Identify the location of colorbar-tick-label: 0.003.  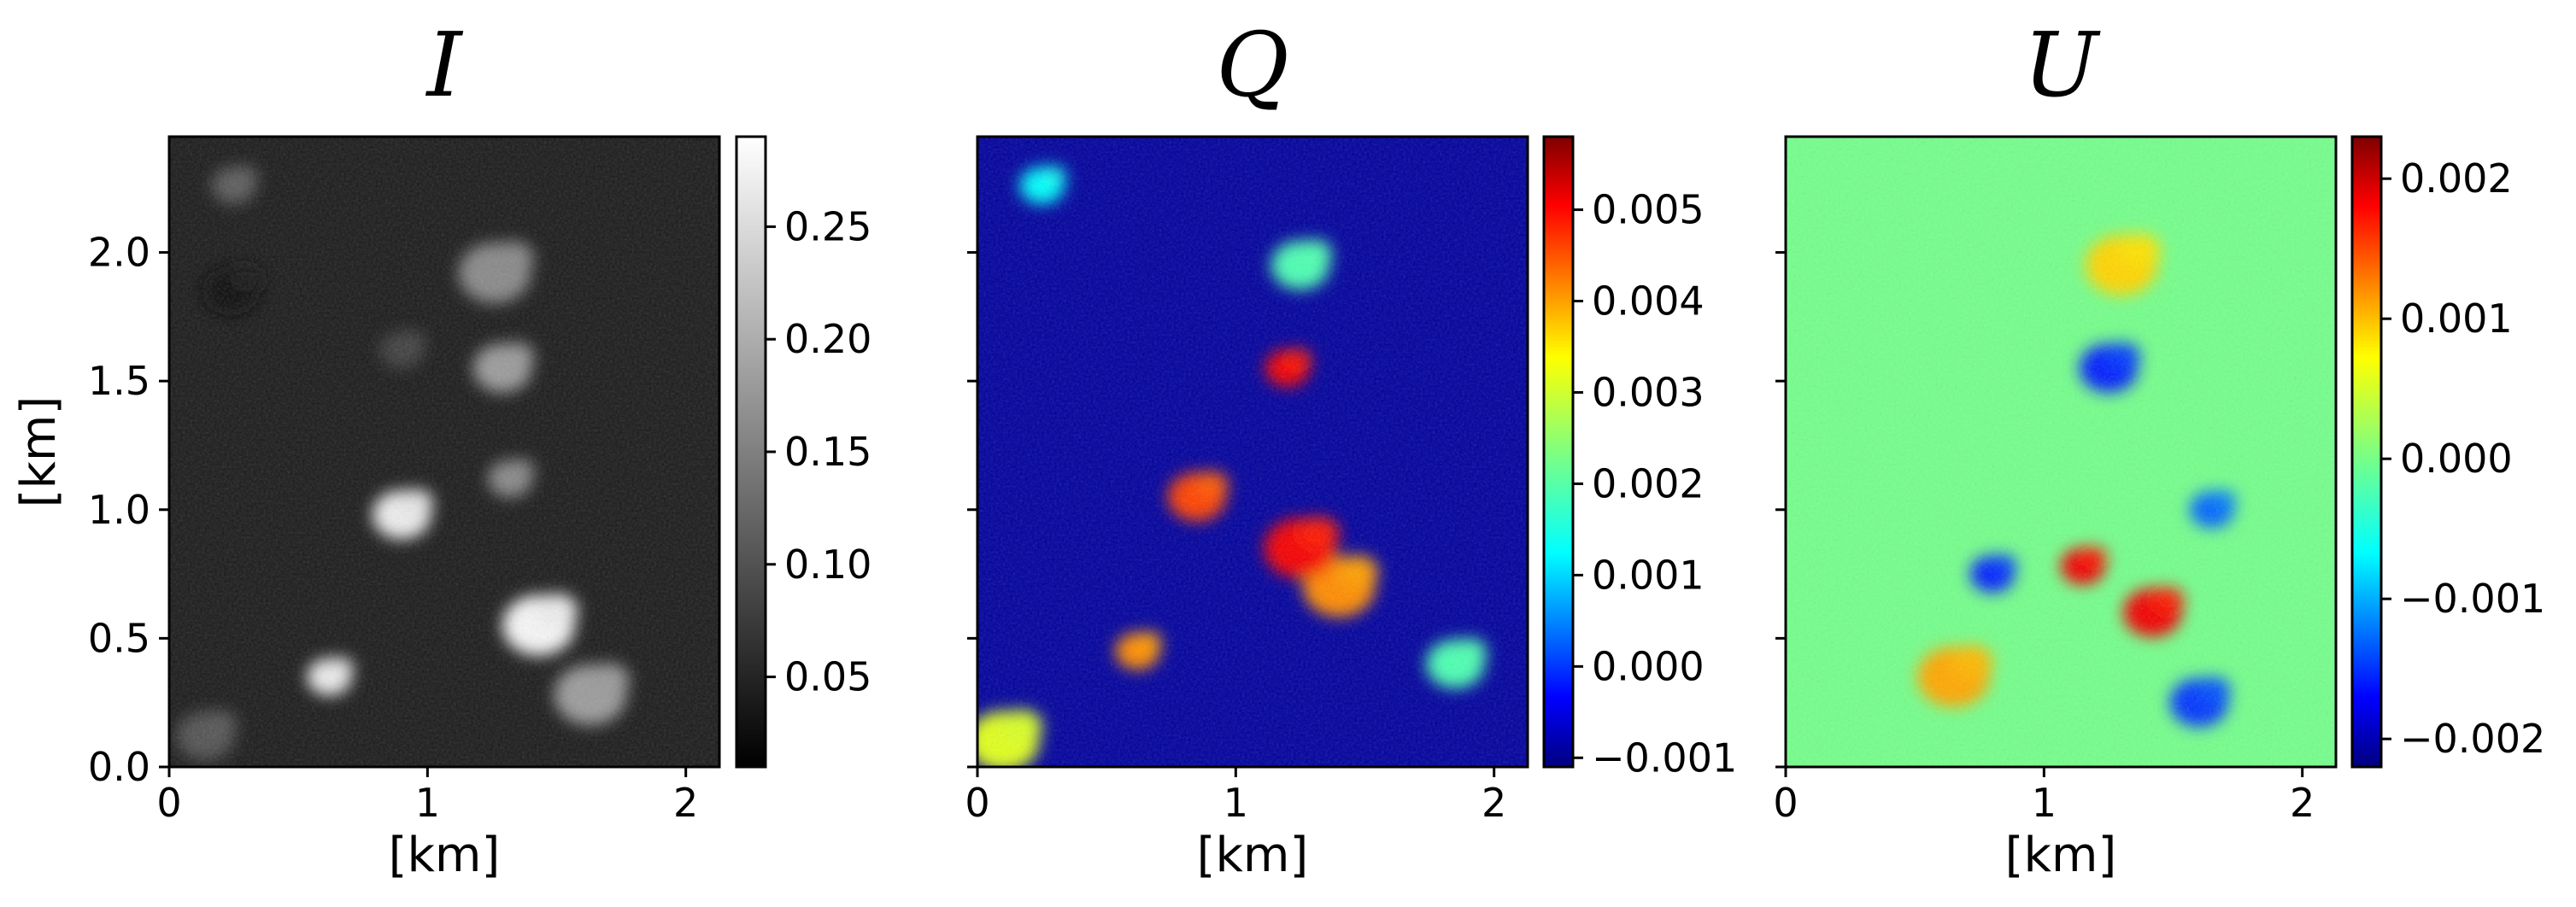
(1648, 392).